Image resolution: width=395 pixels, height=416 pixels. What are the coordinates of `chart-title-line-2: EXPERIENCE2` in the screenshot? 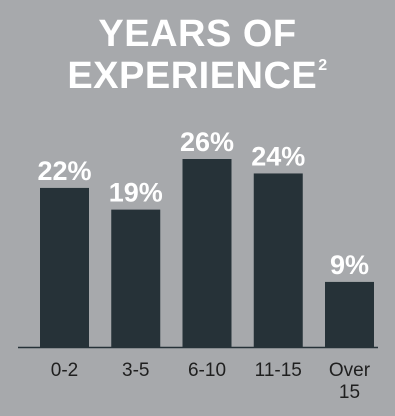 It's located at (197, 76).